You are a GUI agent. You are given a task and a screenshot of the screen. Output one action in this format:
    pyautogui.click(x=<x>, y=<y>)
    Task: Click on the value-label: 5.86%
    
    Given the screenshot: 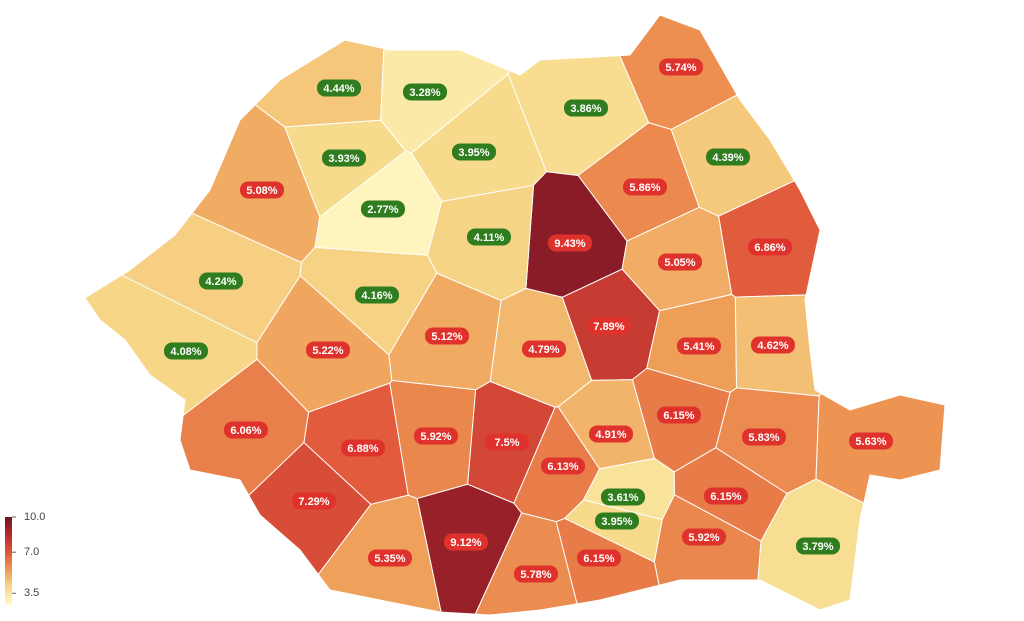 What is the action you would take?
    pyautogui.click(x=644, y=188)
    